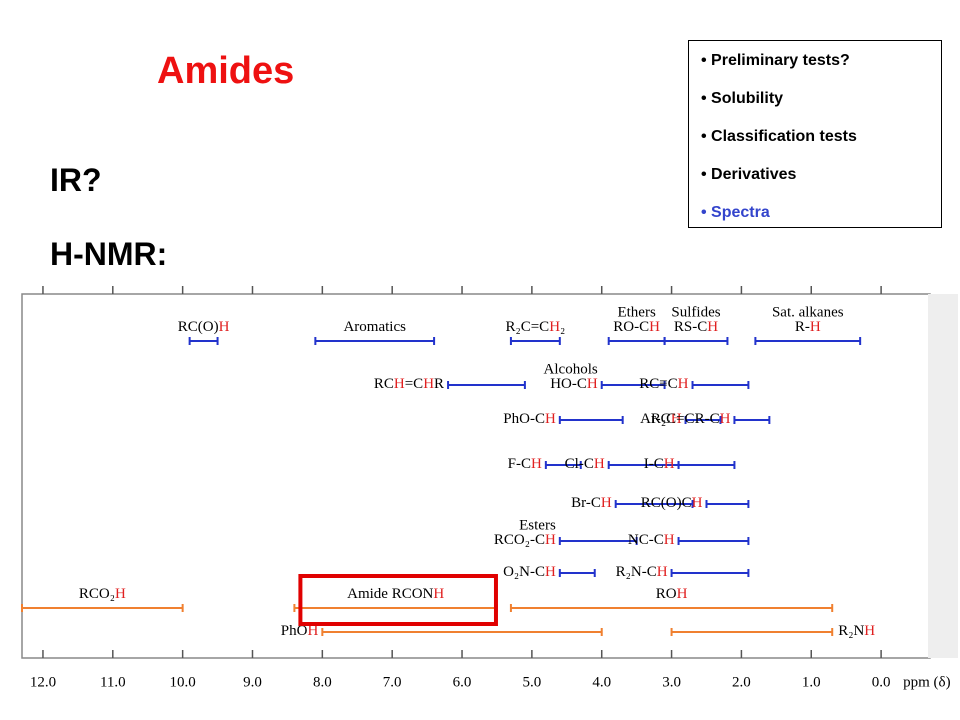  Describe the element at coordinates (384, 384) in the screenshot. I see `label-part: RC` at that location.